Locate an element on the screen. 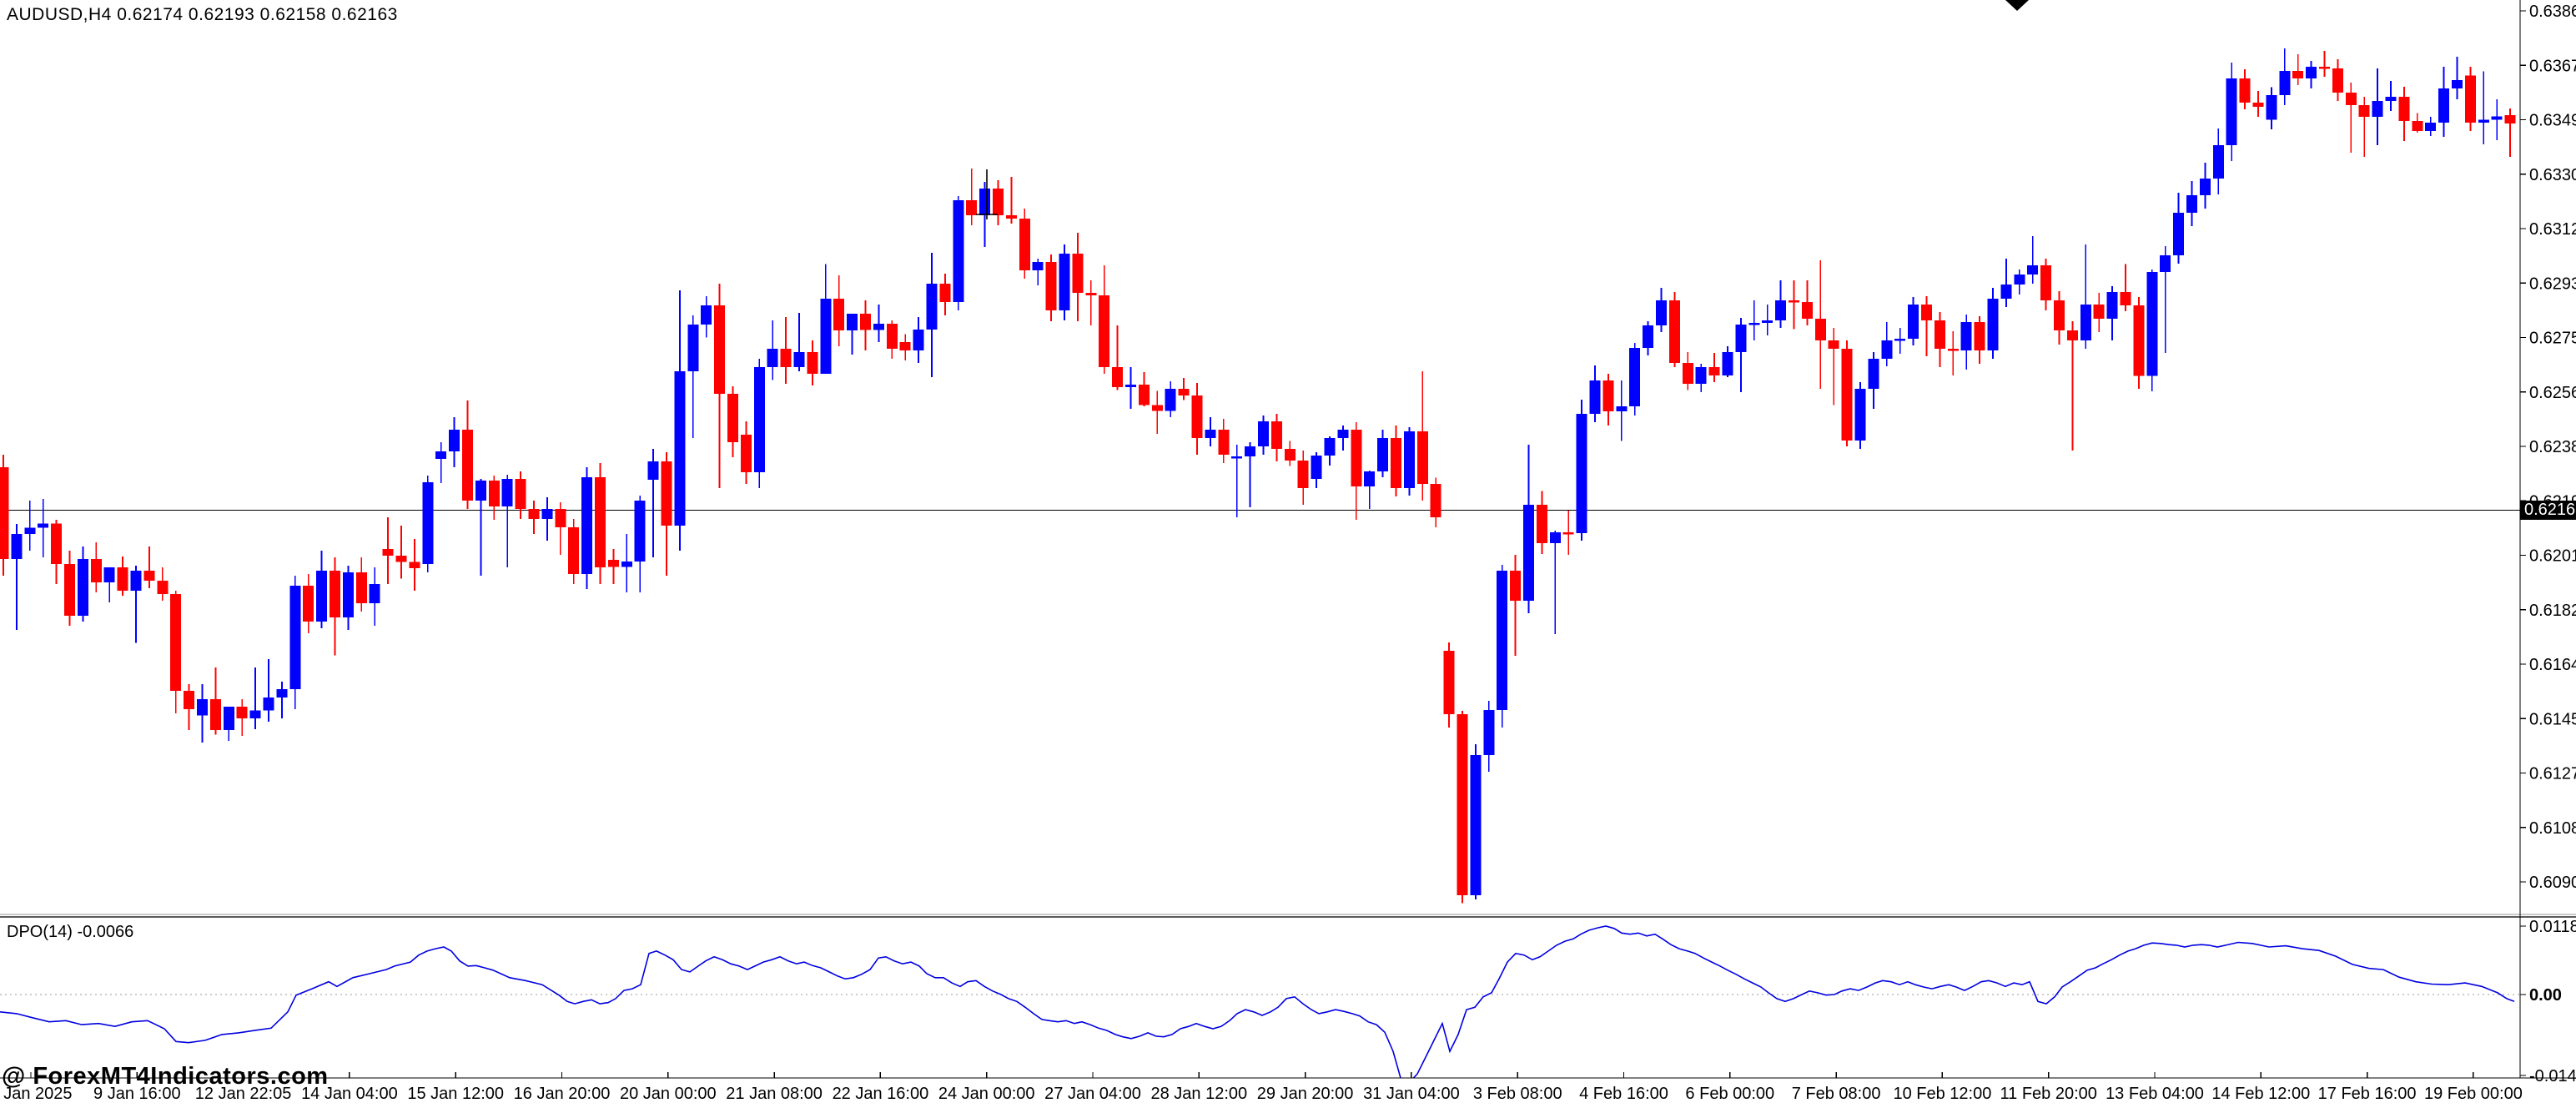  dpo-line-layer is located at coordinates (1257, 1001).